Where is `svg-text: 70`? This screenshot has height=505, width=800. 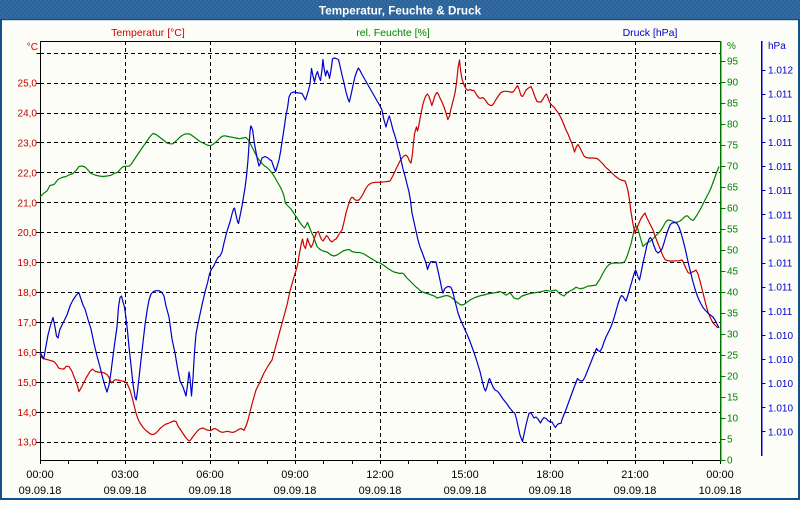 svg-text: 70 is located at coordinates (733, 167).